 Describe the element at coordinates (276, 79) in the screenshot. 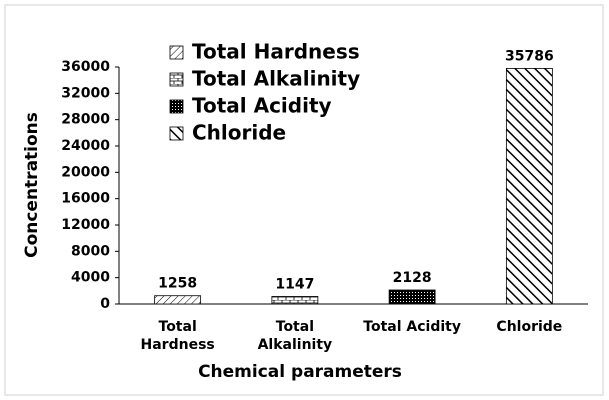

I see `legend-label: Total Alkalinity` at that location.